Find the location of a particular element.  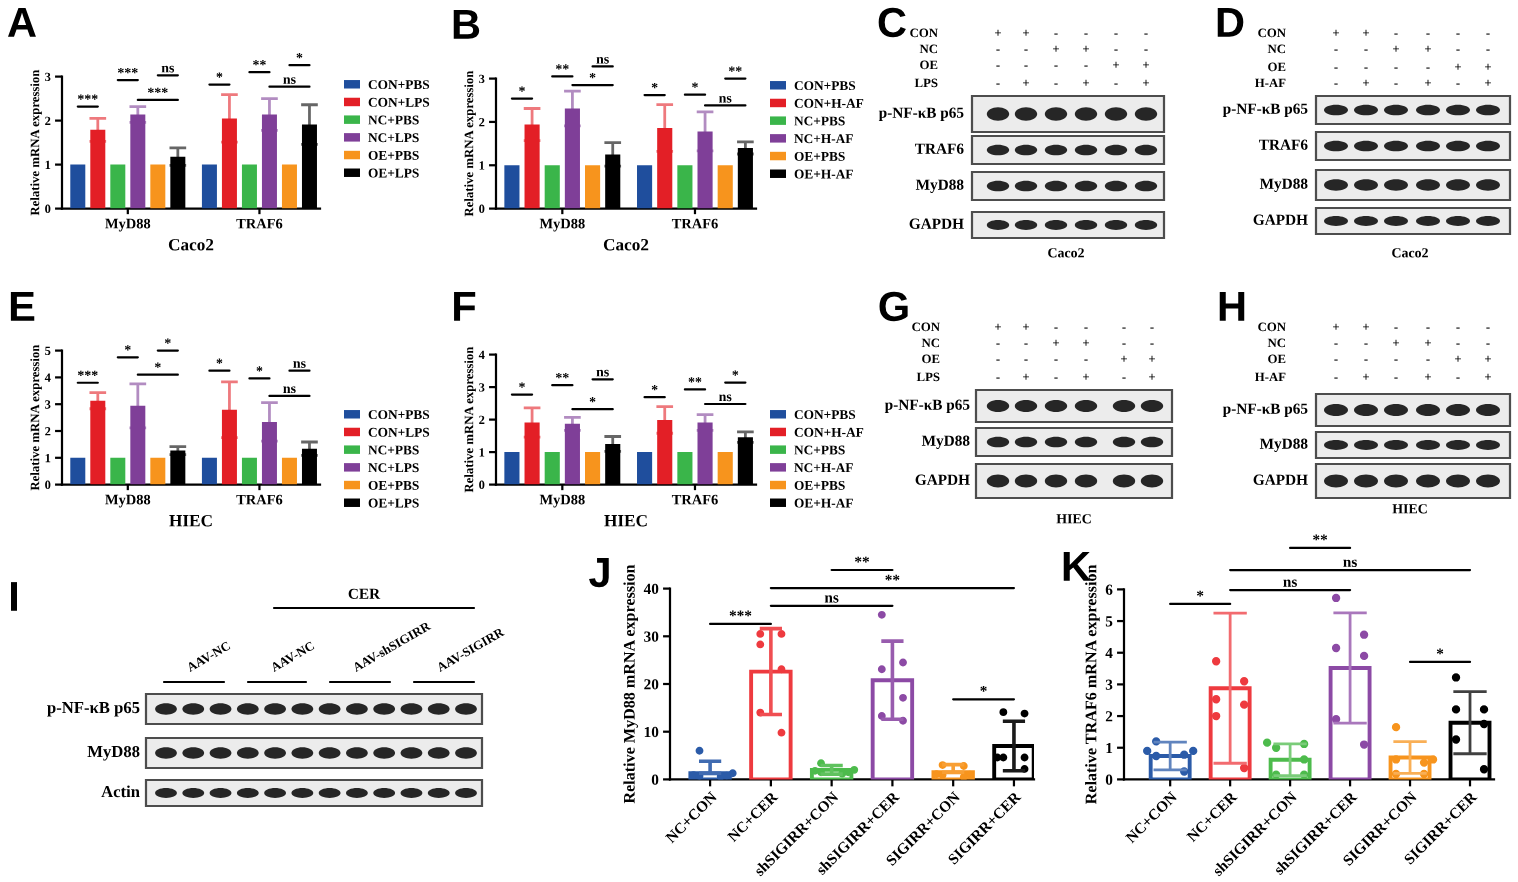

chart-title: J is located at coordinates (599, 573).